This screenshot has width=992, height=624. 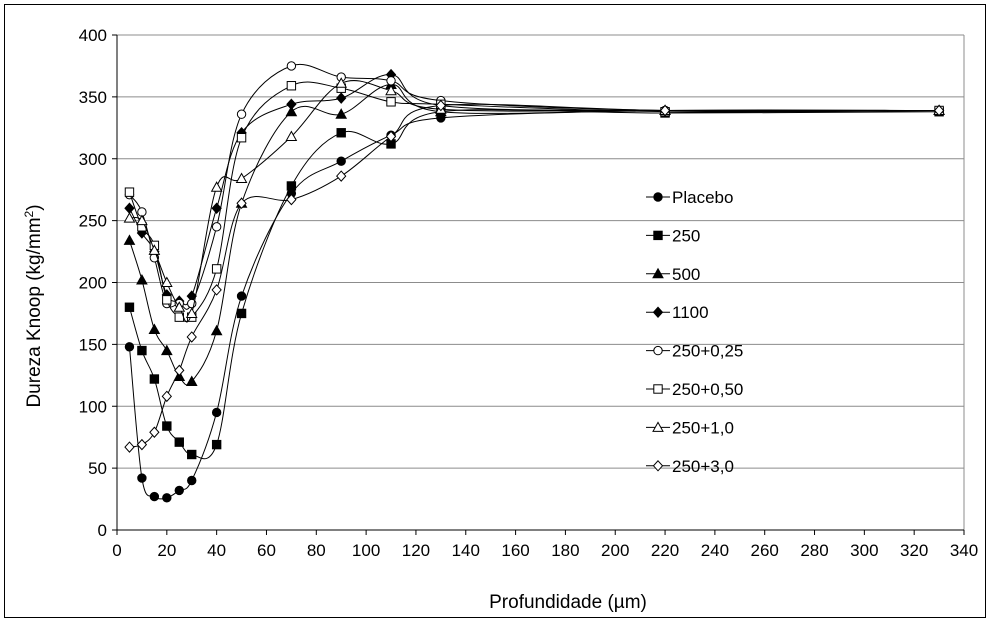 I want to click on x-tick-label: 140, so click(x=466, y=550).